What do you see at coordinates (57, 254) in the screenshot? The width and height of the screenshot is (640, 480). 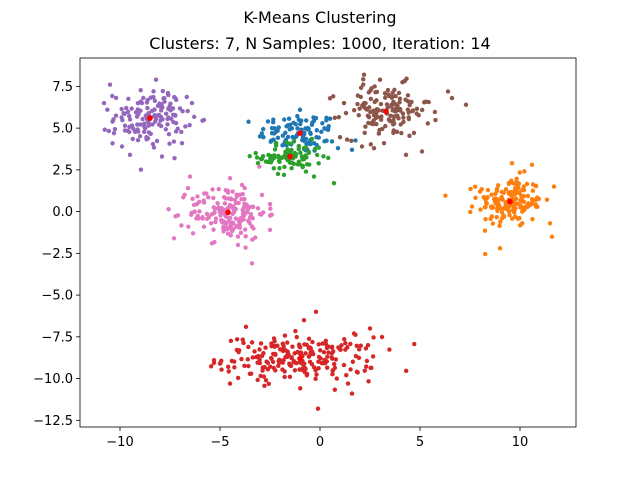 I see `y-tick-label: −2.5` at bounding box center [57, 254].